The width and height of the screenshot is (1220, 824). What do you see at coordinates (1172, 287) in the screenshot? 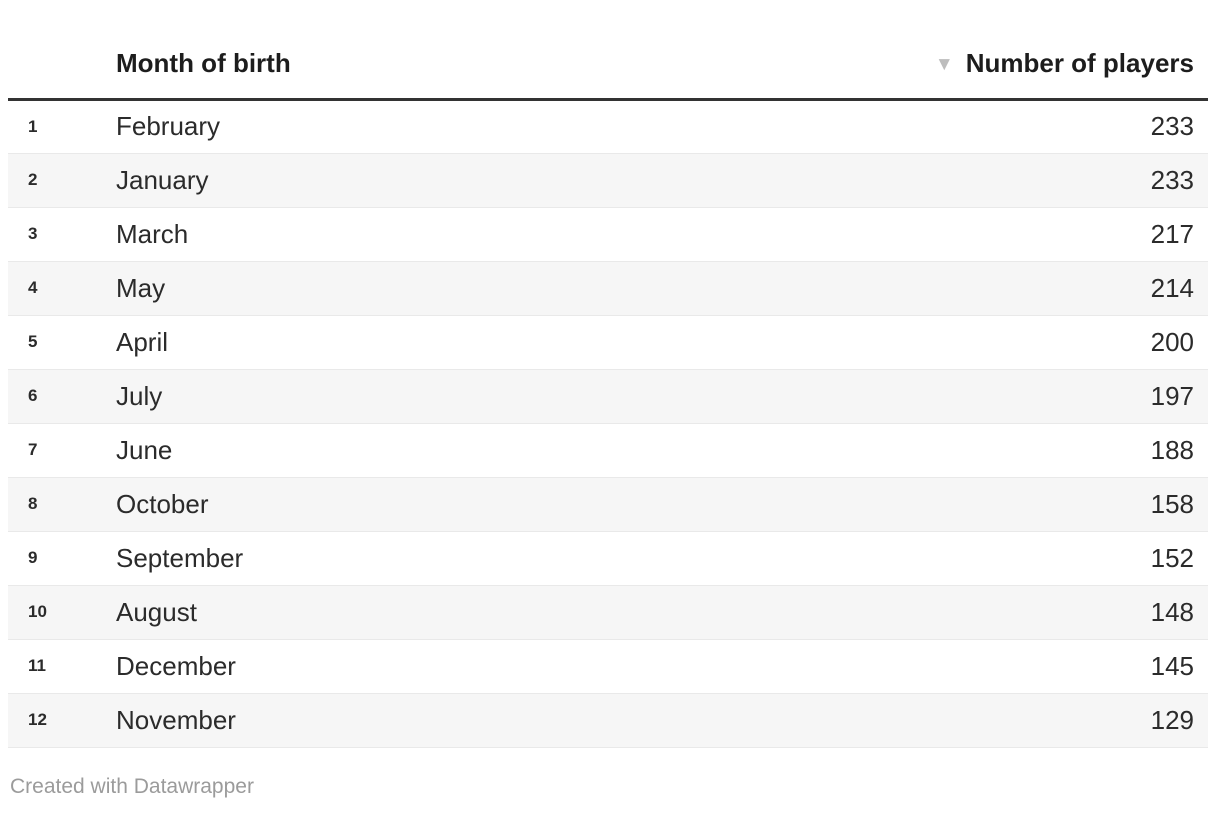
I see `players-cell: 214` at bounding box center [1172, 287].